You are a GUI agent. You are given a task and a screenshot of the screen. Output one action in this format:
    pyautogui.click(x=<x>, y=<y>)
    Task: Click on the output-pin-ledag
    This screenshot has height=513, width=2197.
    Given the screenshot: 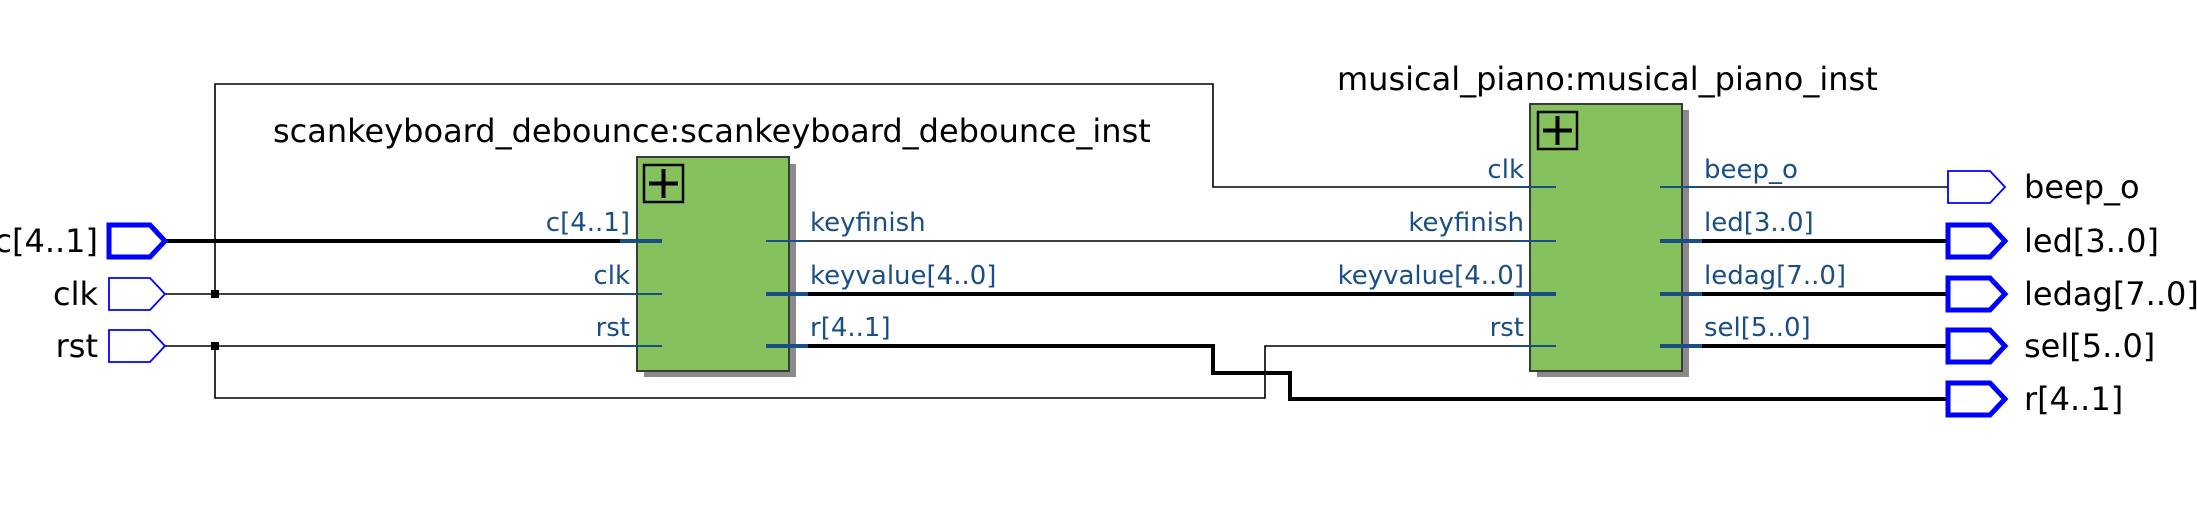 What is the action you would take?
    pyautogui.click(x=1977, y=294)
    